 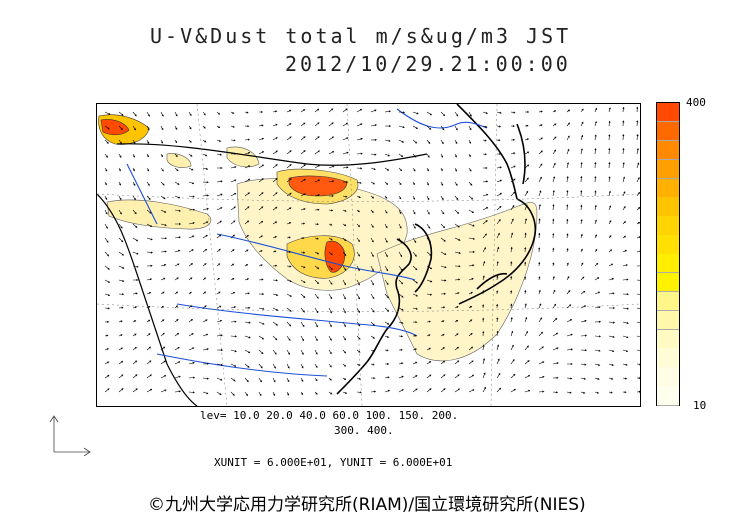 I want to click on dust-core-northwest-hot, so click(x=115, y=127).